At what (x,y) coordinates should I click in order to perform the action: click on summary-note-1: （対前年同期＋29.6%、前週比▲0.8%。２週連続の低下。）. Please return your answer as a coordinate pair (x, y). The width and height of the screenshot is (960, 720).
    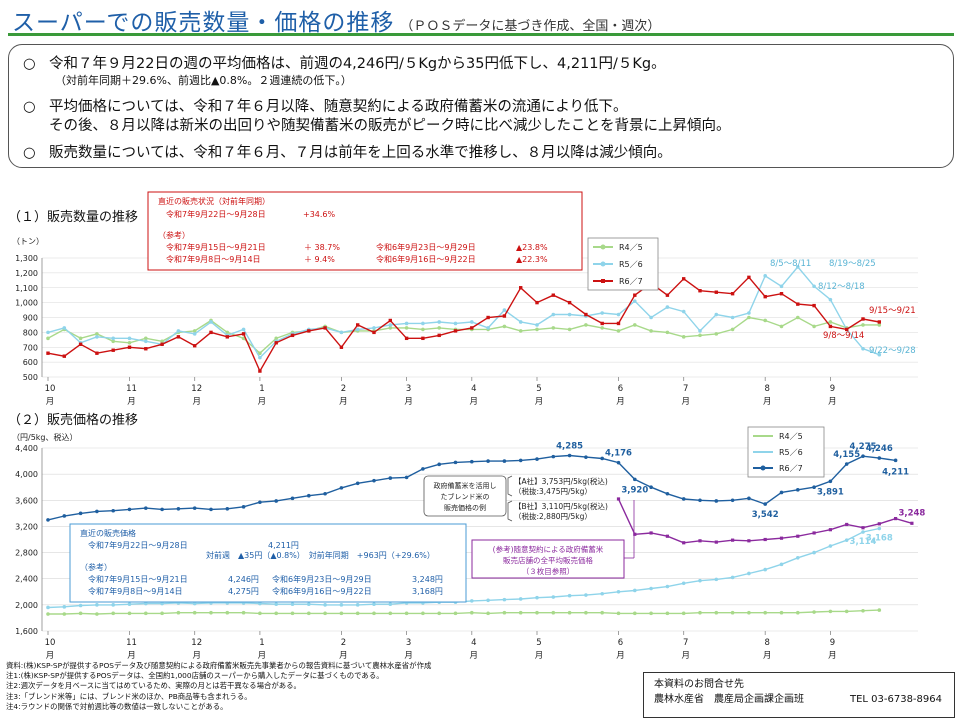
    Looking at the image, I should click on (203, 80).